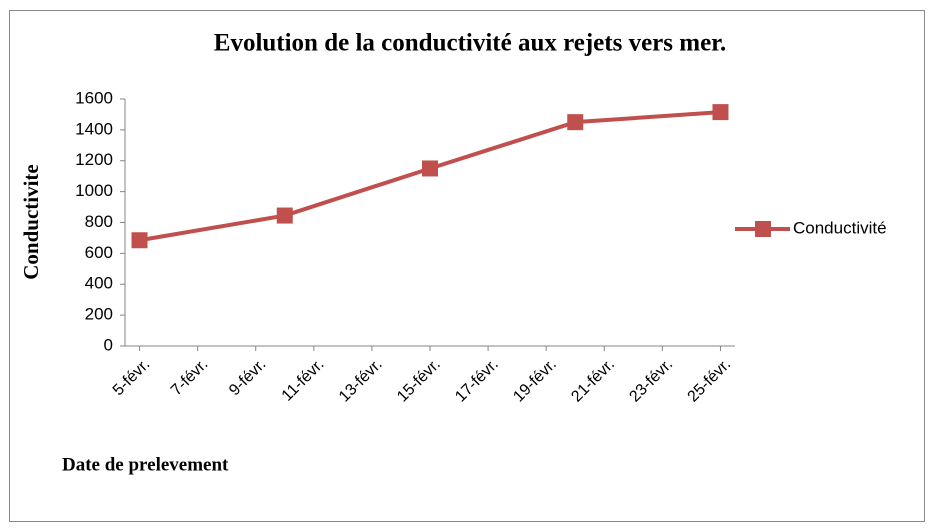  I want to click on y-tick-label: 0, so click(108, 344).